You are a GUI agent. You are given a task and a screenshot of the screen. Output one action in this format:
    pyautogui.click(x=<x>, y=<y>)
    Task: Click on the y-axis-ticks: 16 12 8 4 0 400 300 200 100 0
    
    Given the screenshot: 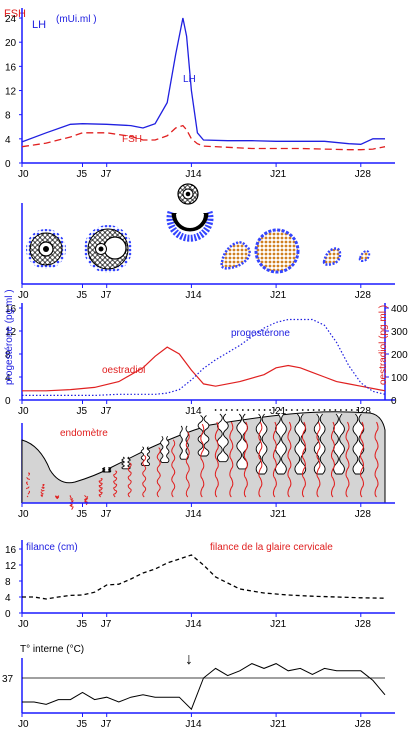 What is the action you would take?
    pyautogui.click(x=206, y=355)
    